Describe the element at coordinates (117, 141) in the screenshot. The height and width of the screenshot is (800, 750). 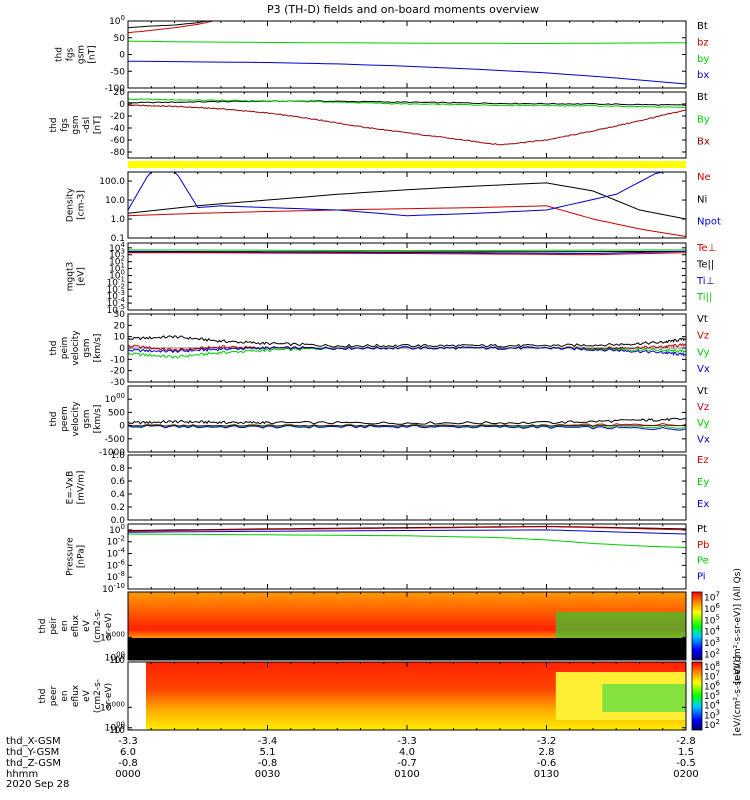
I see `ytick-label: -60` at that location.